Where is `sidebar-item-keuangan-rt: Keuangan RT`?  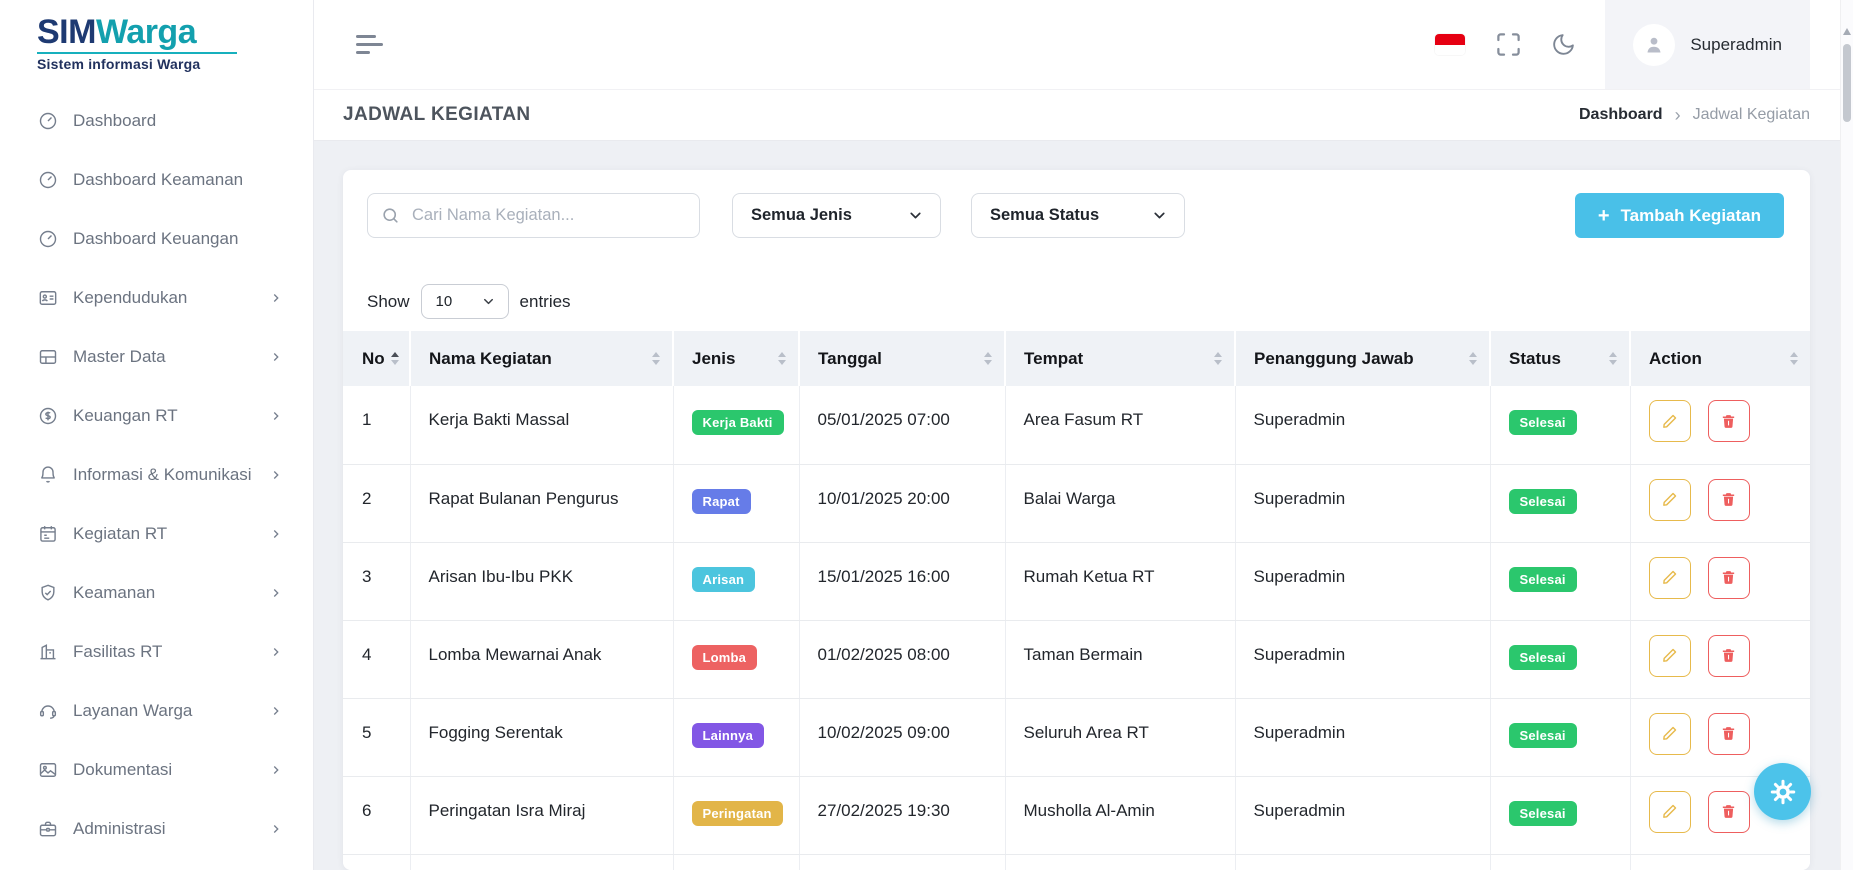 sidebar-item-keuangan-rt: Keuangan RT is located at coordinates (156, 415).